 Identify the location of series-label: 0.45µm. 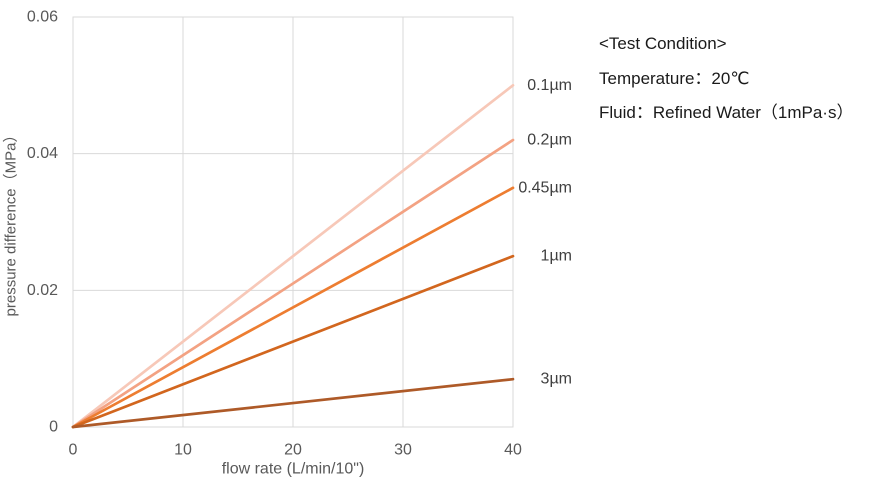
(545, 187).